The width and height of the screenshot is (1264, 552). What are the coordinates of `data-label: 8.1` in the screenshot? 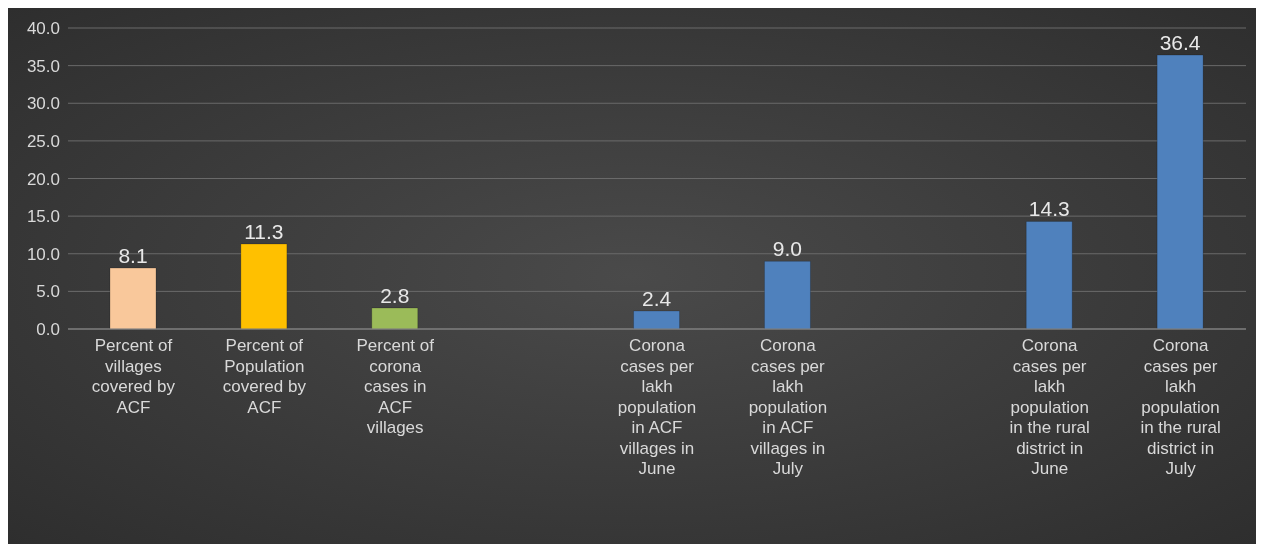 It's located at (133, 256).